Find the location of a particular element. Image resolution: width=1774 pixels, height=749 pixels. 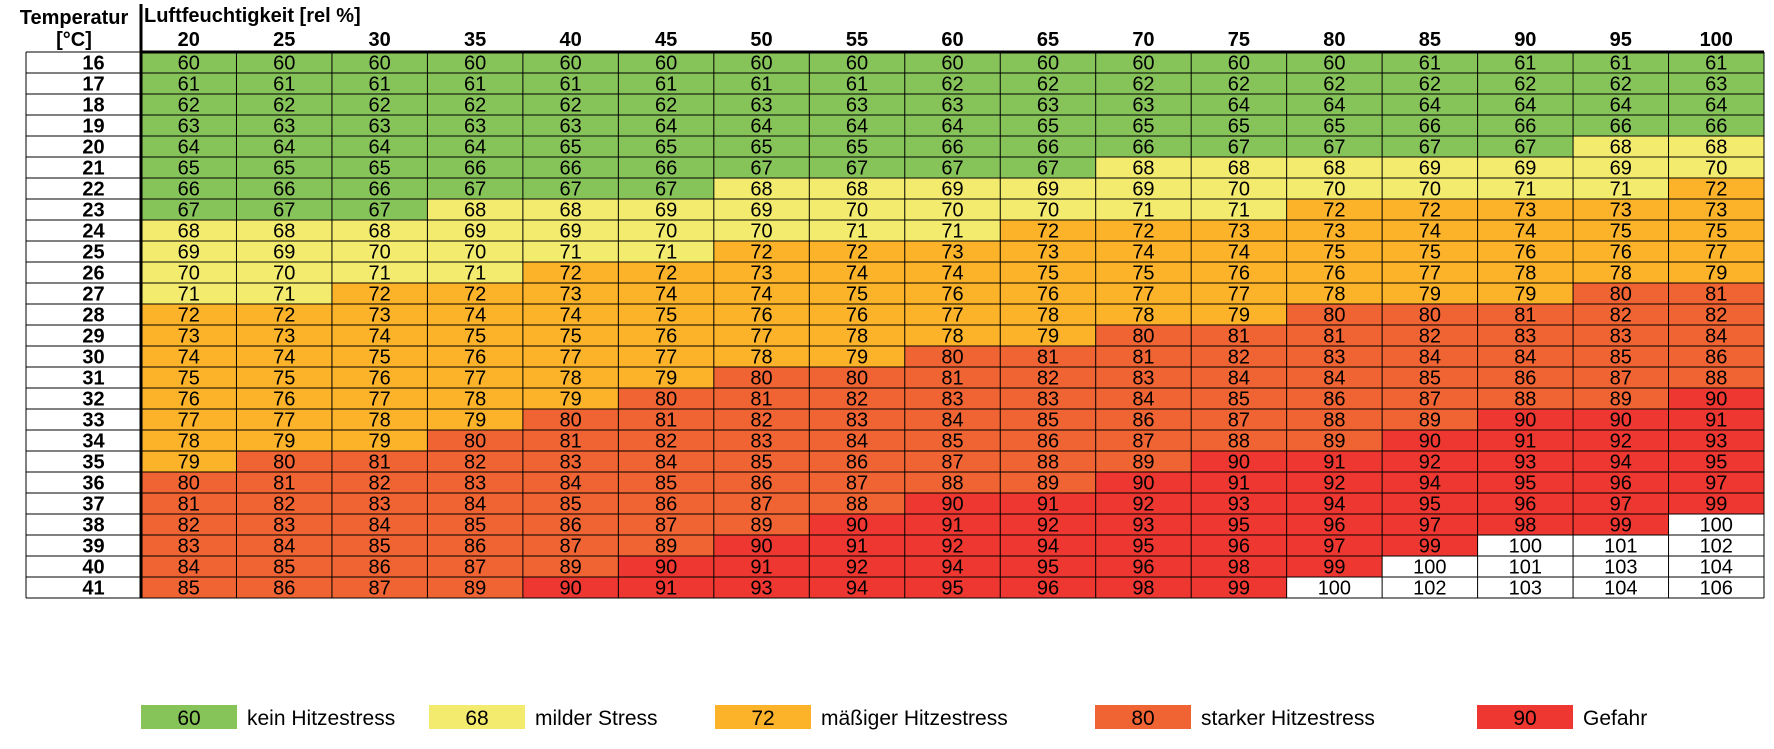

cell-value: 60 is located at coordinates (1239, 64).